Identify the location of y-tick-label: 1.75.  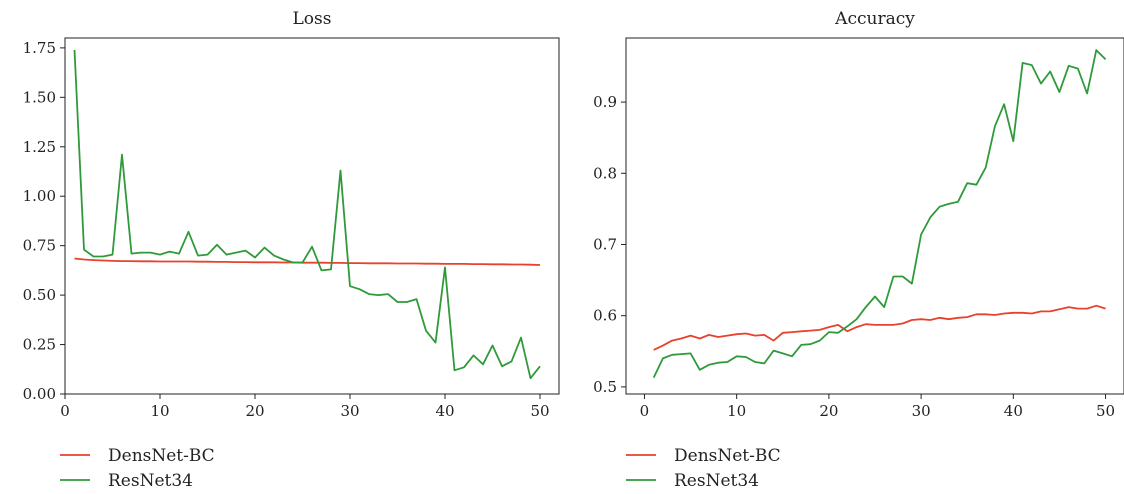
(39, 48).